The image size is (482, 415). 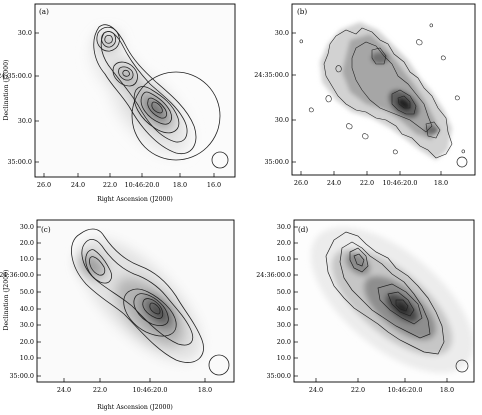 What do you see at coordinates (78, 185) in the screenshot?
I see `panel-a-x-tick-label: 24.0` at bounding box center [78, 185].